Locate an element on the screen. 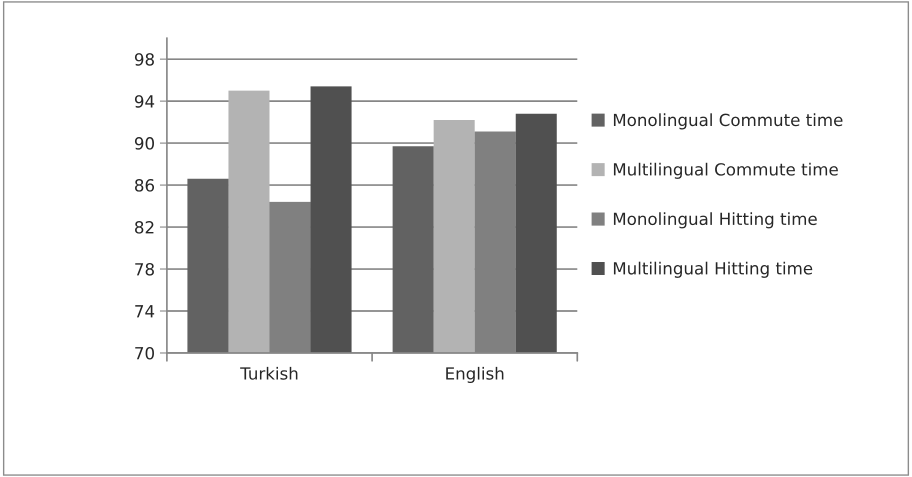 Image resolution: width=912 pixels, height=477 pixels. y-tick-label: 70 is located at coordinates (144, 353).